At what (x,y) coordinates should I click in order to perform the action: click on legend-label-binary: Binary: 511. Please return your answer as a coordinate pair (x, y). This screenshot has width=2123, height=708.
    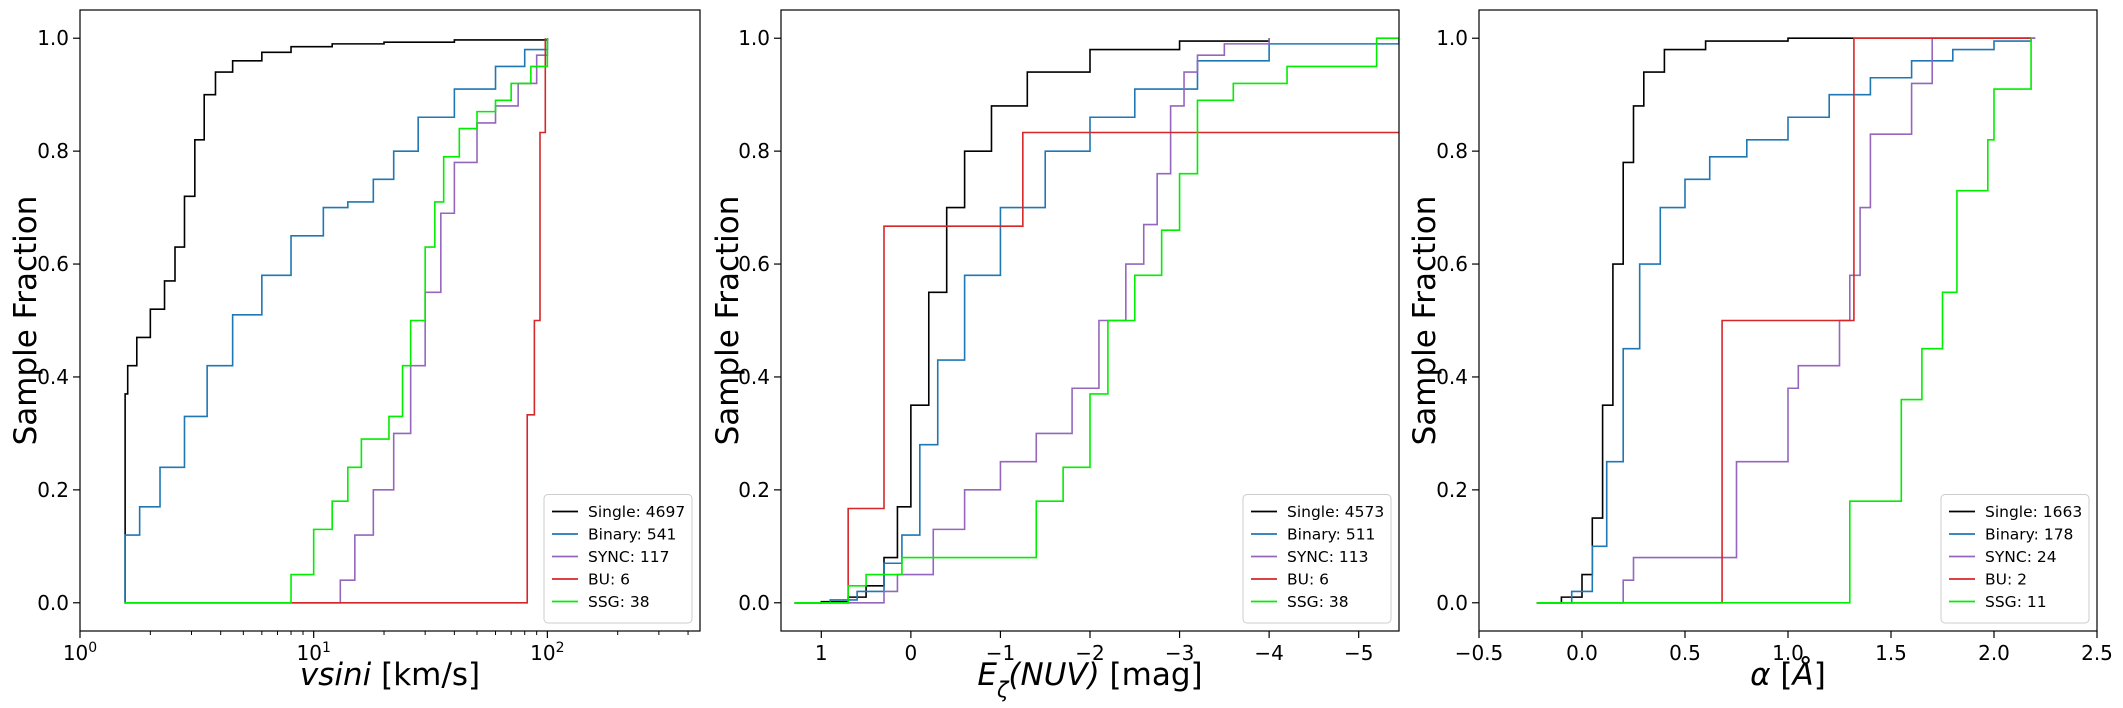
    Looking at the image, I should click on (1331, 535).